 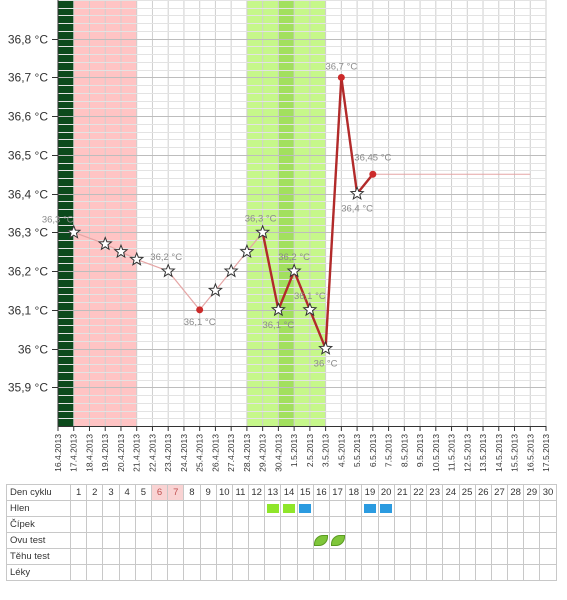 What do you see at coordinates (373, 450) in the screenshot?
I see `x-tick-label: 6.5.2013` at bounding box center [373, 450].